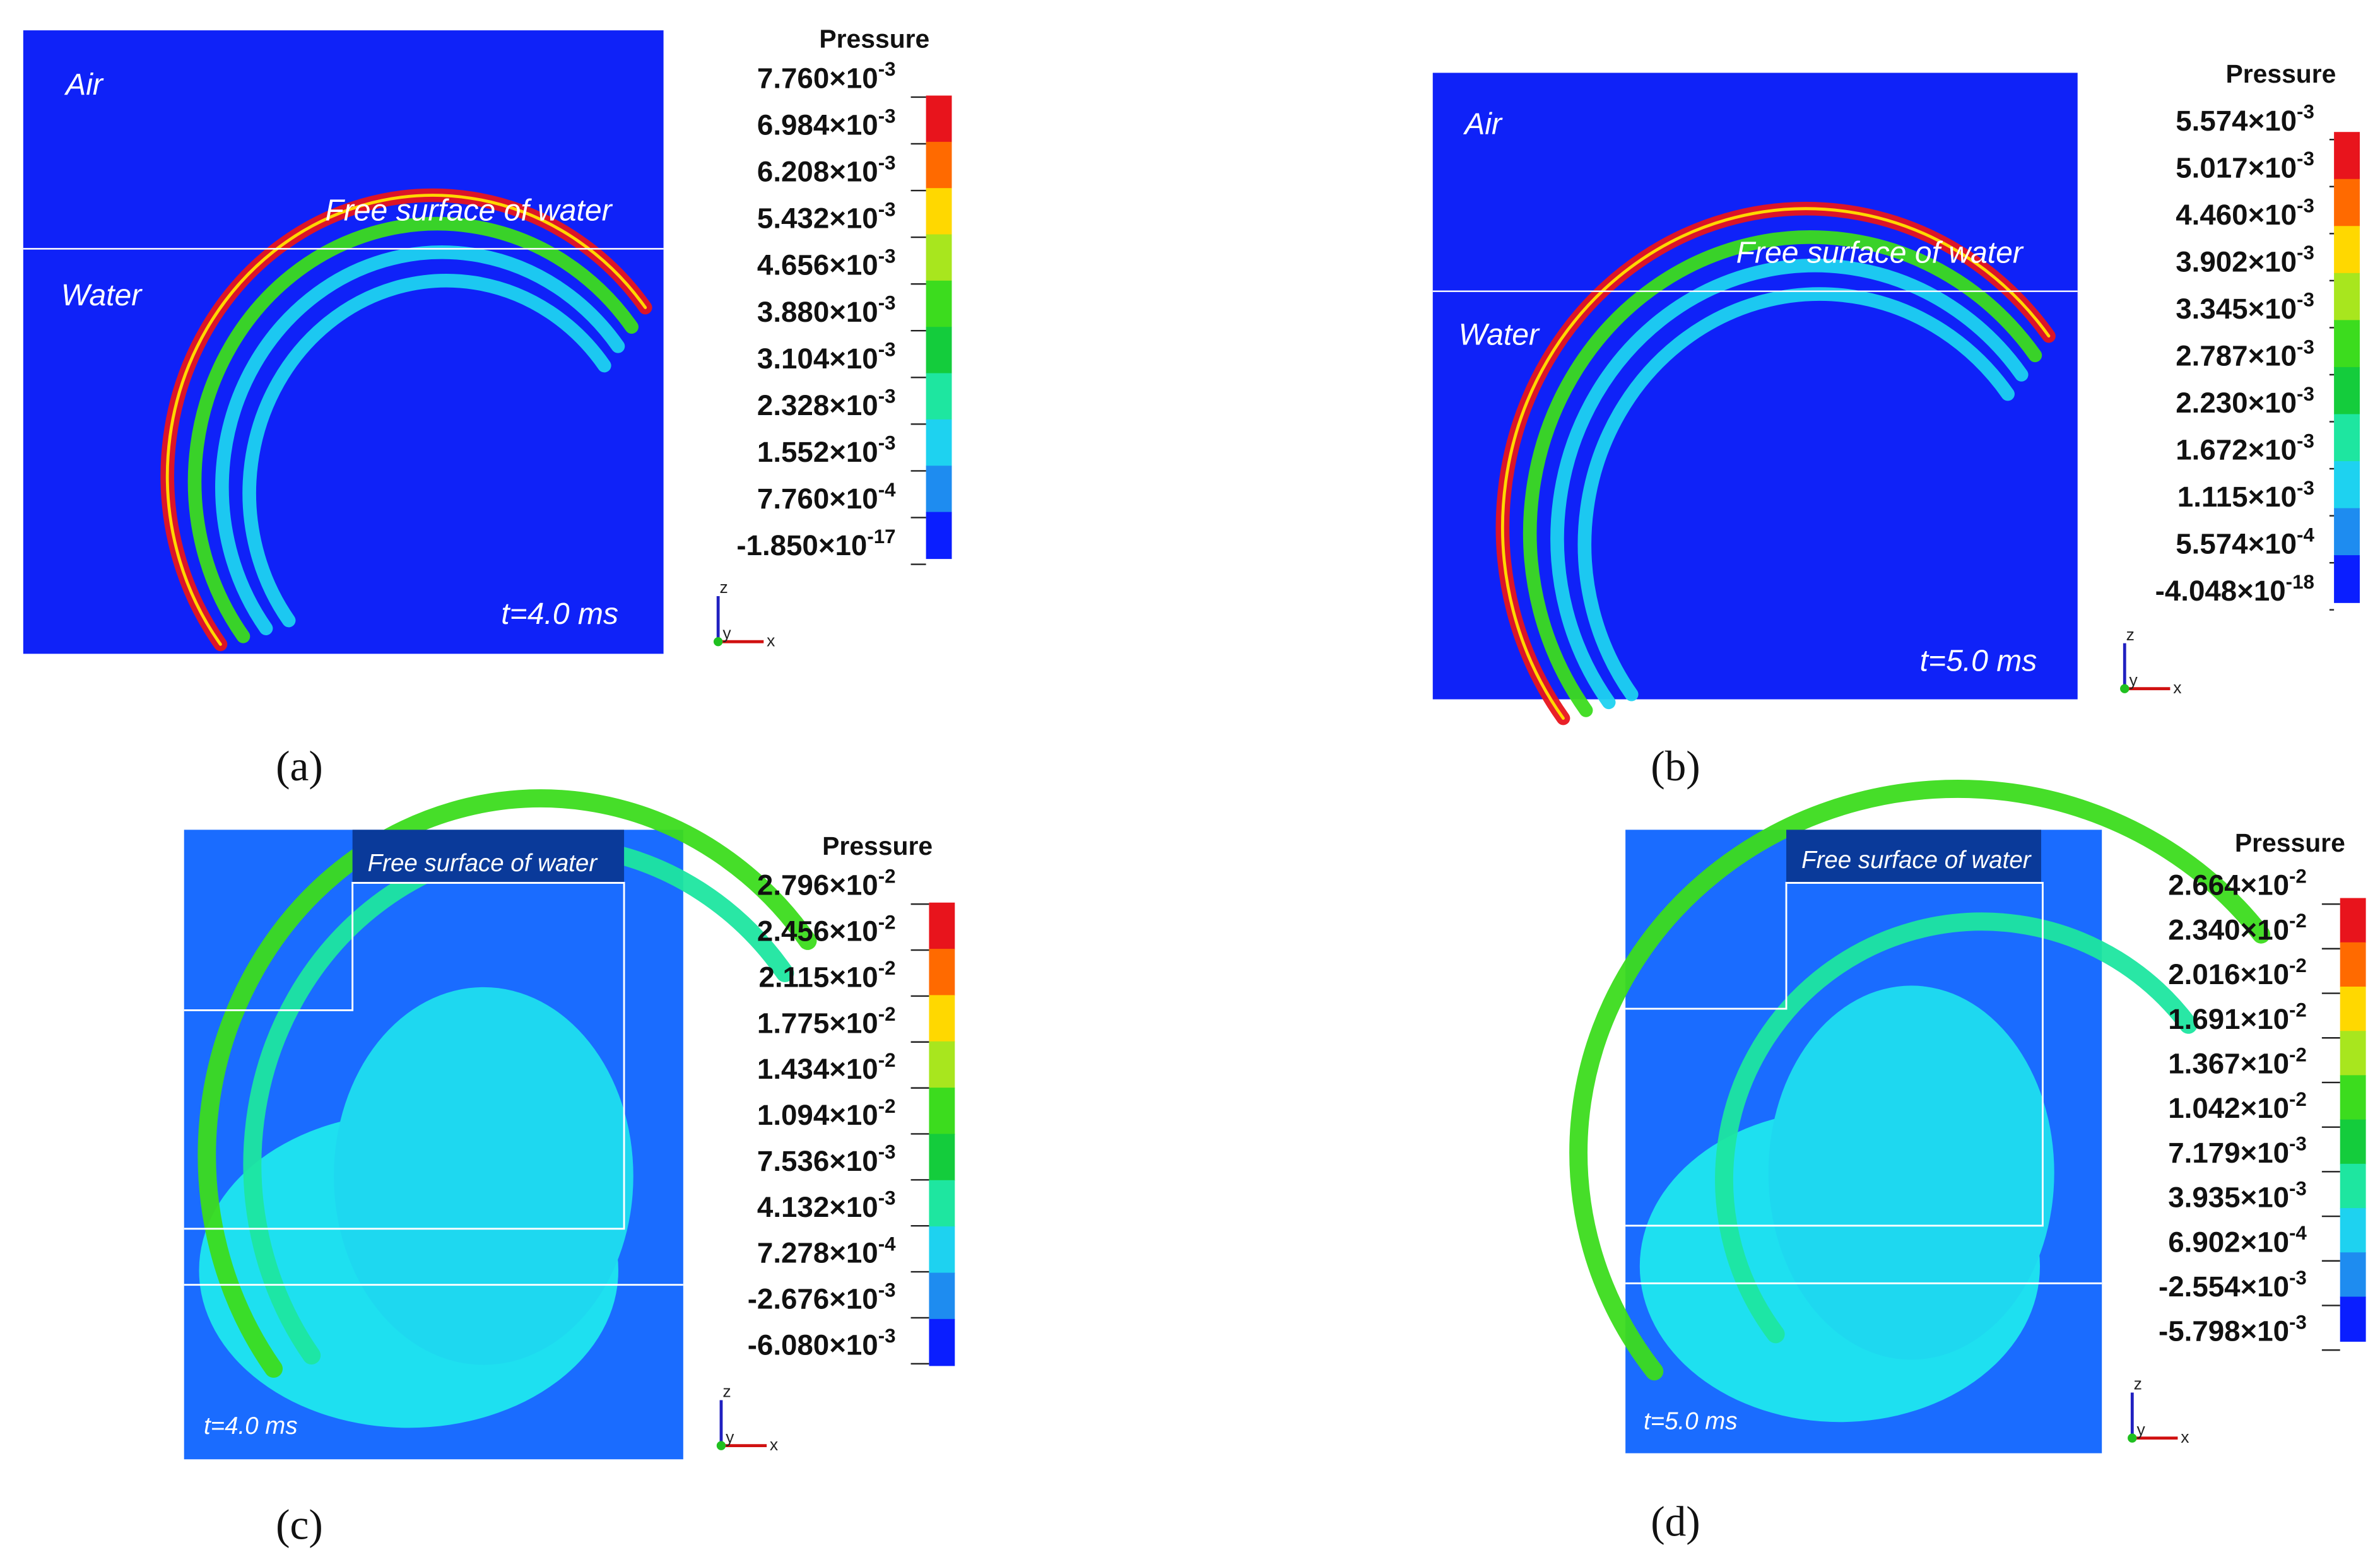 The height and width of the screenshot is (1567, 2380). Describe the element at coordinates (2228, 885) in the screenshot. I see `tick-mantissa: 2.664×10` at that location.